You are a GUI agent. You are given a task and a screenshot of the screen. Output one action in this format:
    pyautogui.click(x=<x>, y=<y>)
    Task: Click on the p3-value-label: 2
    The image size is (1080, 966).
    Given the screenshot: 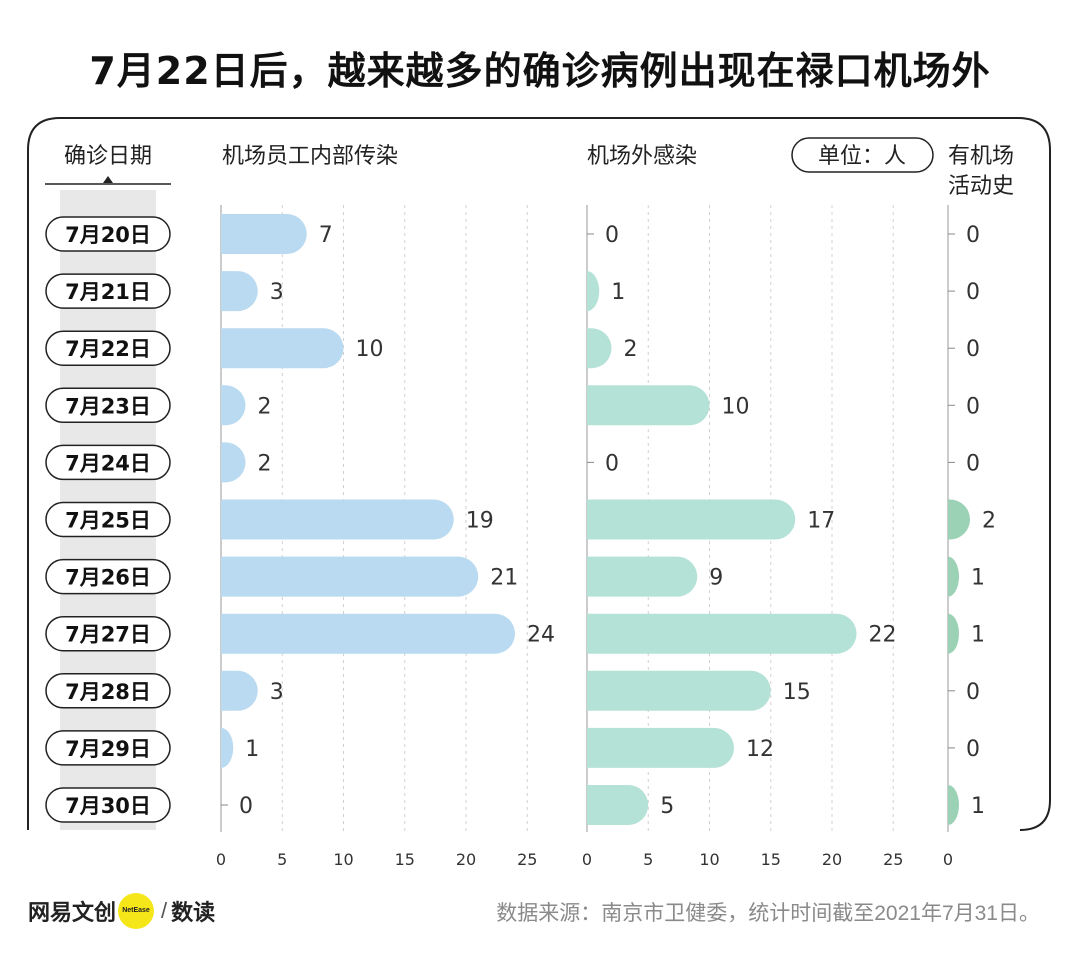 What is the action you would take?
    pyautogui.click(x=989, y=521)
    